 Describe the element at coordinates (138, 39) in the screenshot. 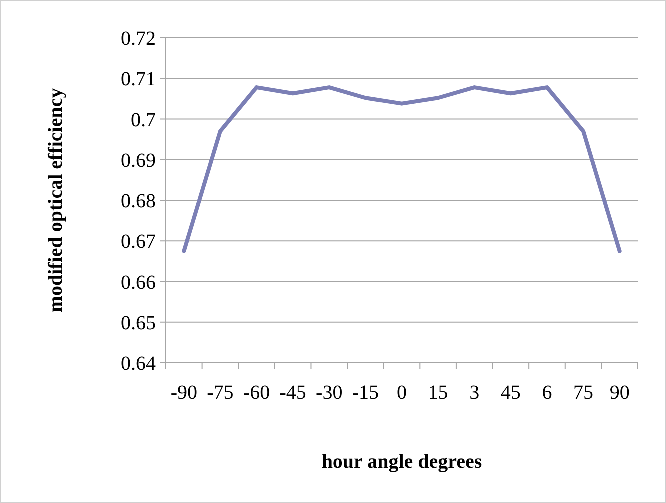

I see `y-tick-label: 0.72` at that location.